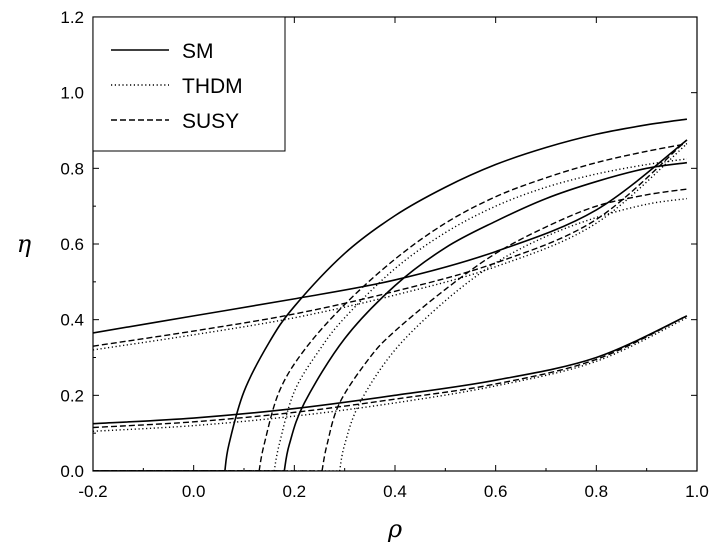 The image size is (719, 546). What do you see at coordinates (697, 491) in the screenshot?
I see `x-tick-label: 1.0` at bounding box center [697, 491].